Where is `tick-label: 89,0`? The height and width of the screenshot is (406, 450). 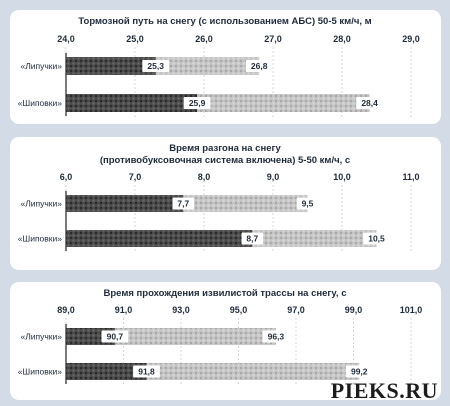 tick-label: 89,0 is located at coordinates (66, 310).